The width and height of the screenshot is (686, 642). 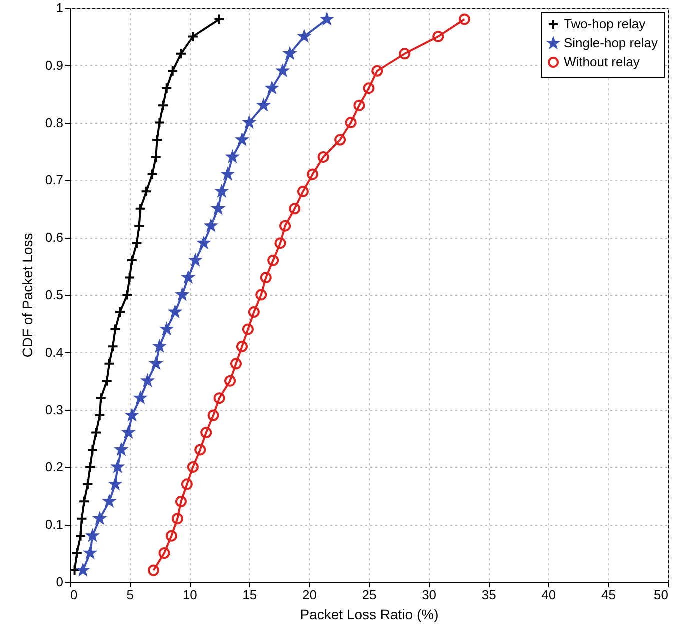 I want to click on y-tick-label: 0.4, so click(x=54, y=352).